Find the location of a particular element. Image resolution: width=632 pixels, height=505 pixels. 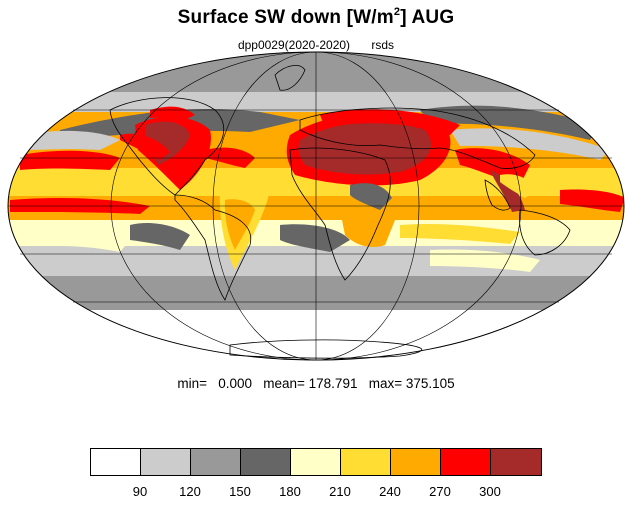

colorbar-tick-label: 270 is located at coordinates (440, 491).